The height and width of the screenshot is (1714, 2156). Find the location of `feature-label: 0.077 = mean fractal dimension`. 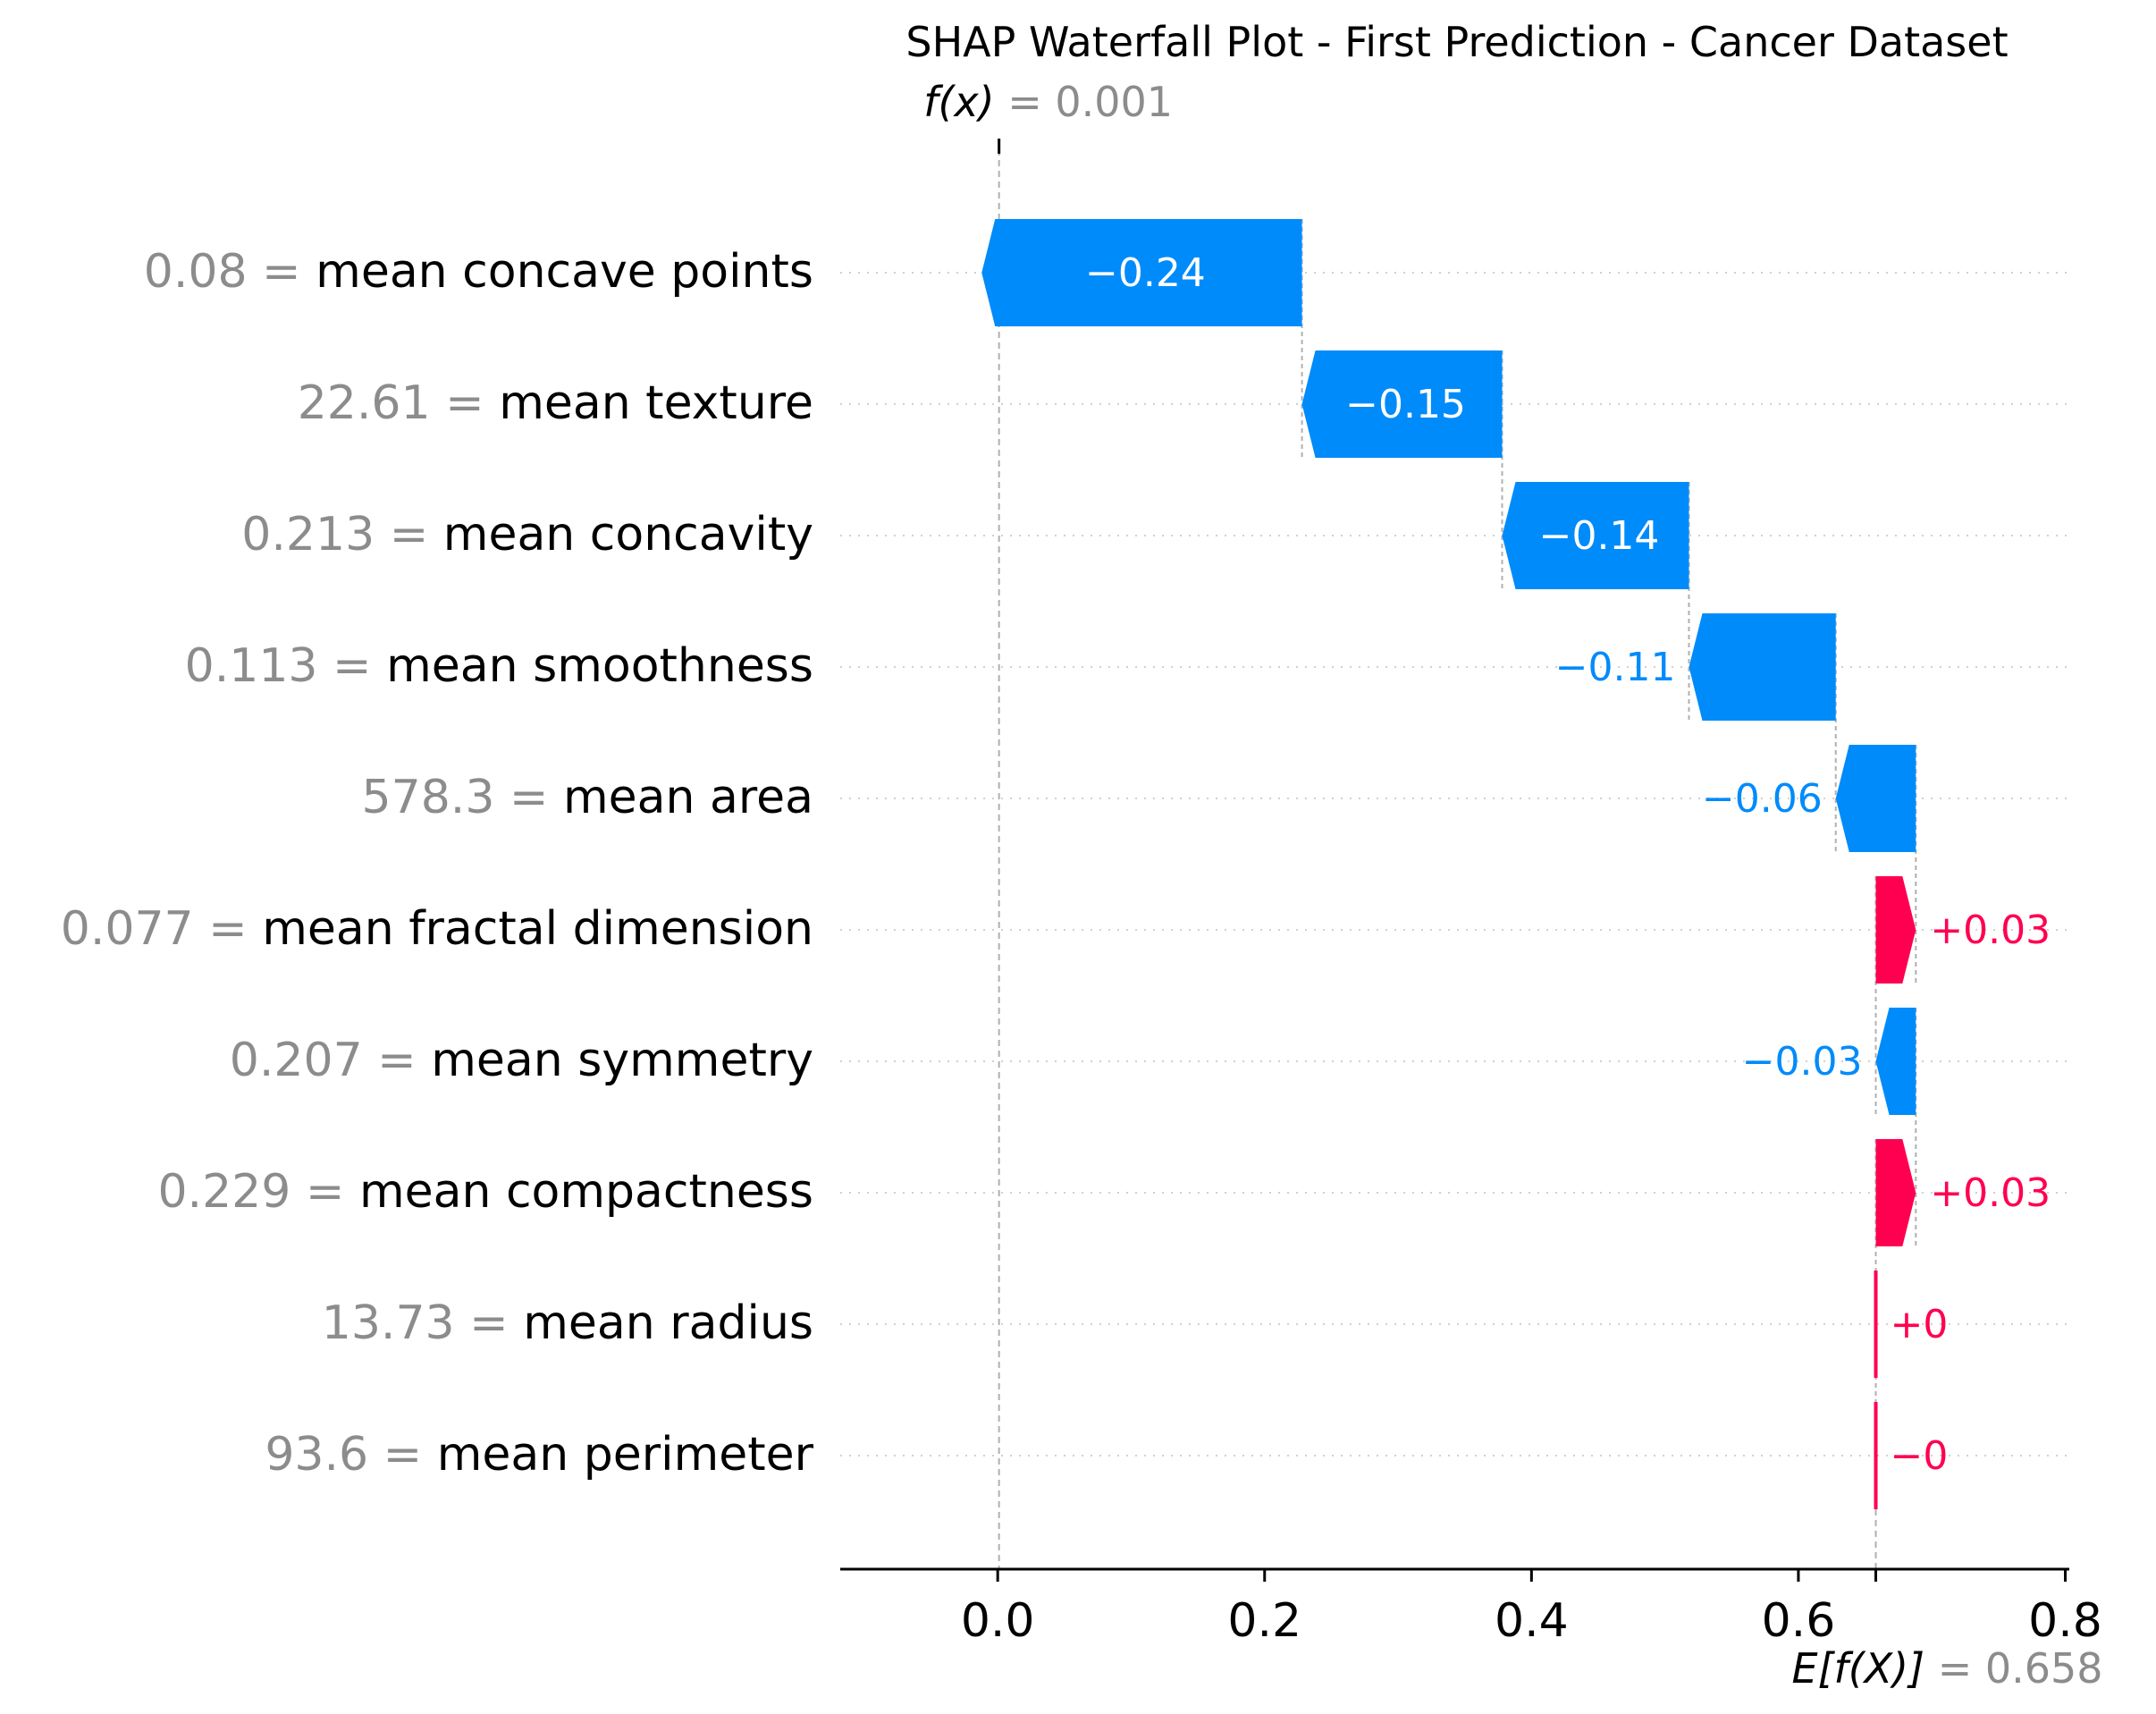

feature-label: 0.077 = mean fractal dimension is located at coordinates (437, 929).